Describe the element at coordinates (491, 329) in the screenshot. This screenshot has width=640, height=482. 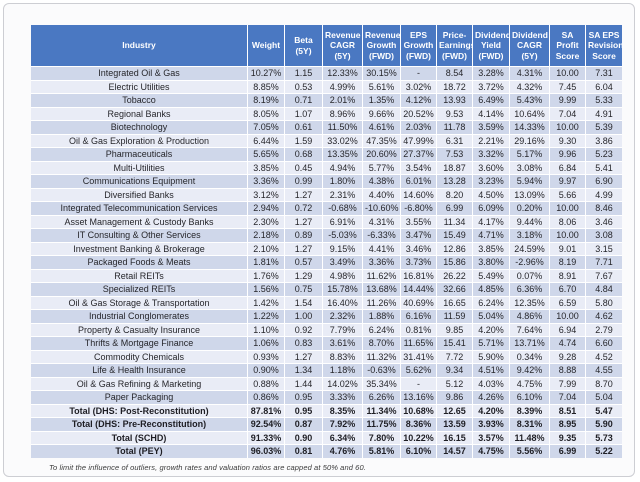
I see `value-cell: 4.20%` at that location.